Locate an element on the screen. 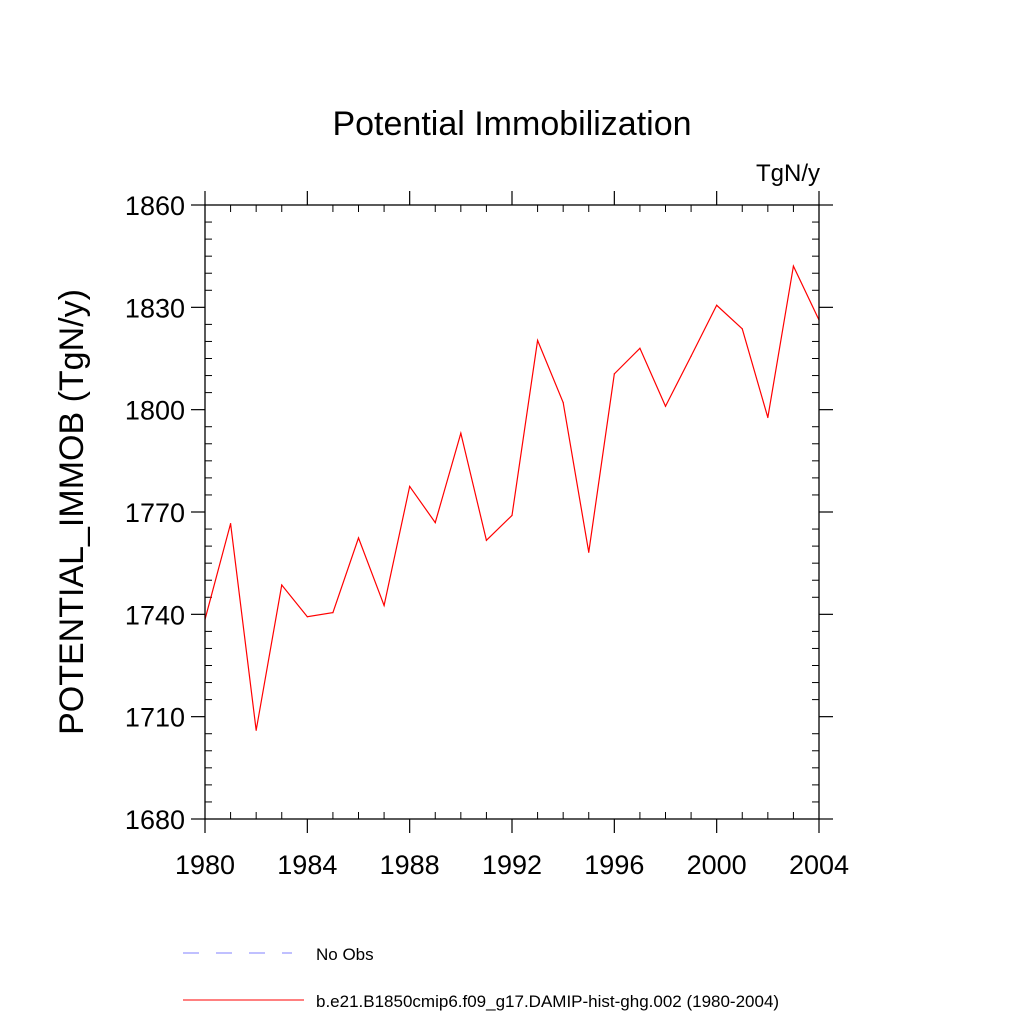 Image resolution: width=1024 pixels, height=1024 pixels. y-tick-label: 1770 is located at coordinates (155, 513).